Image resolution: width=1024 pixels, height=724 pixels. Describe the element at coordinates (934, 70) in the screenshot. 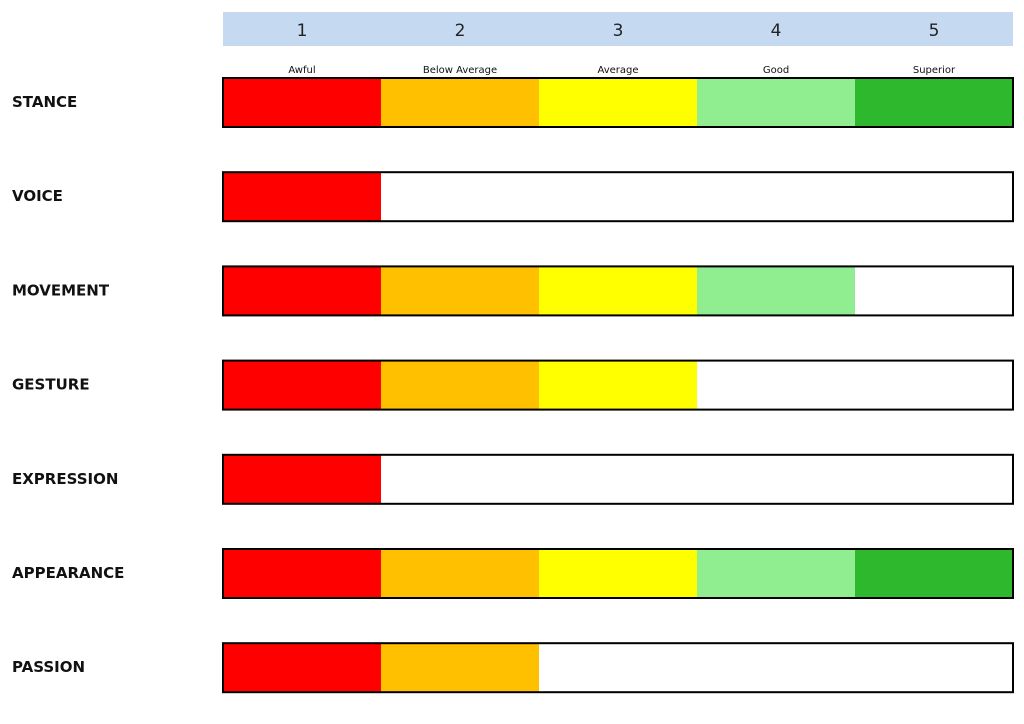

I see `level-label: Superior` at that location.